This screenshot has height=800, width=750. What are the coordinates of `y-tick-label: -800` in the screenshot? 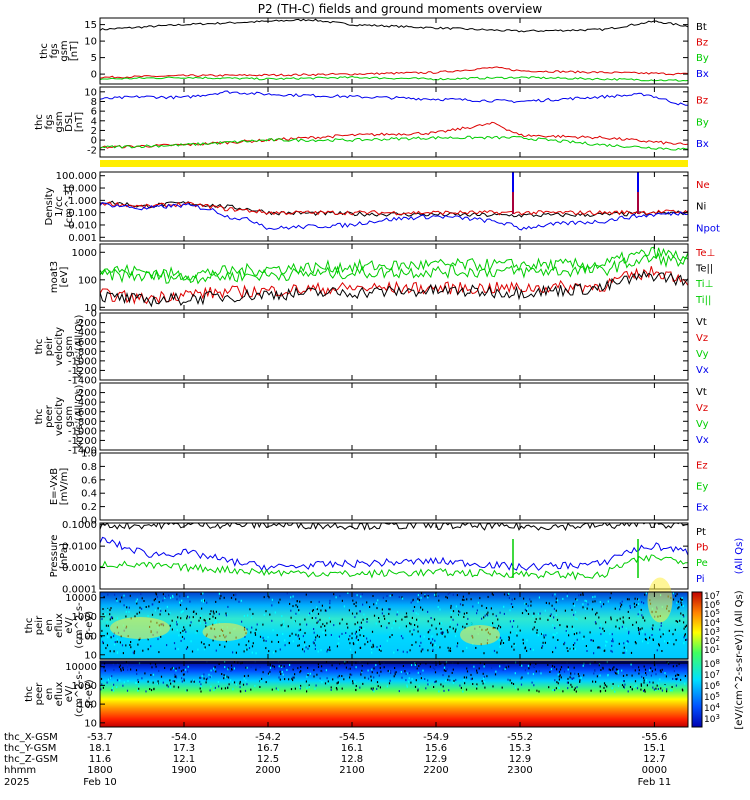 It's located at (85, 422).